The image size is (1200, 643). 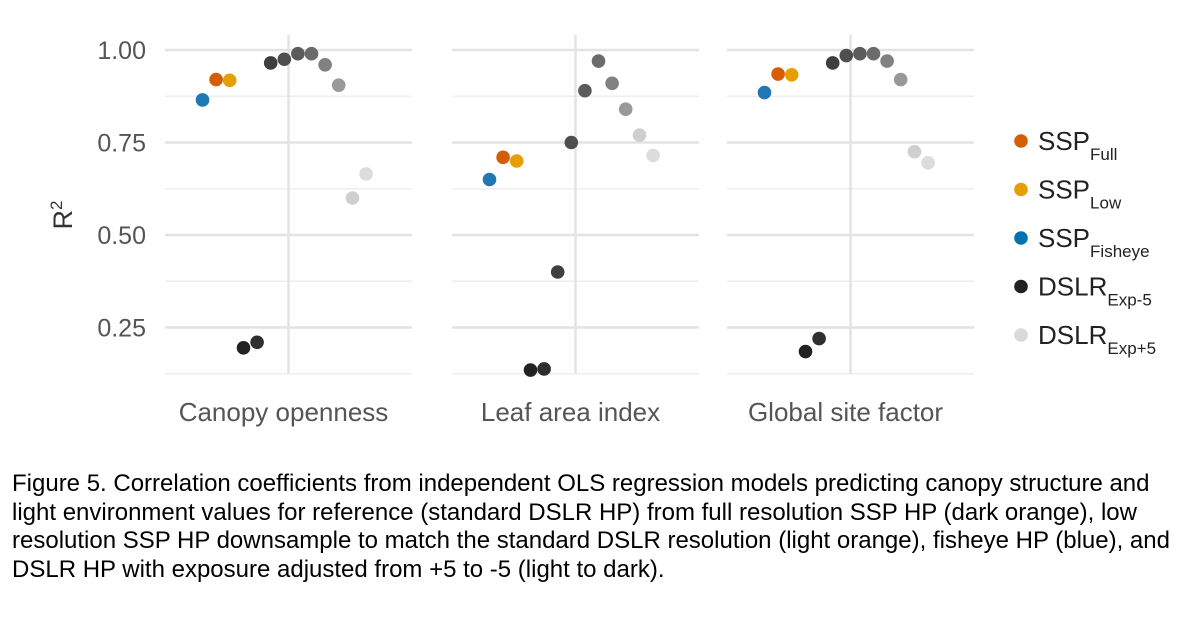 What do you see at coordinates (1097, 339) in the screenshot?
I see `legend-label: DSLRExp+5` at bounding box center [1097, 339].